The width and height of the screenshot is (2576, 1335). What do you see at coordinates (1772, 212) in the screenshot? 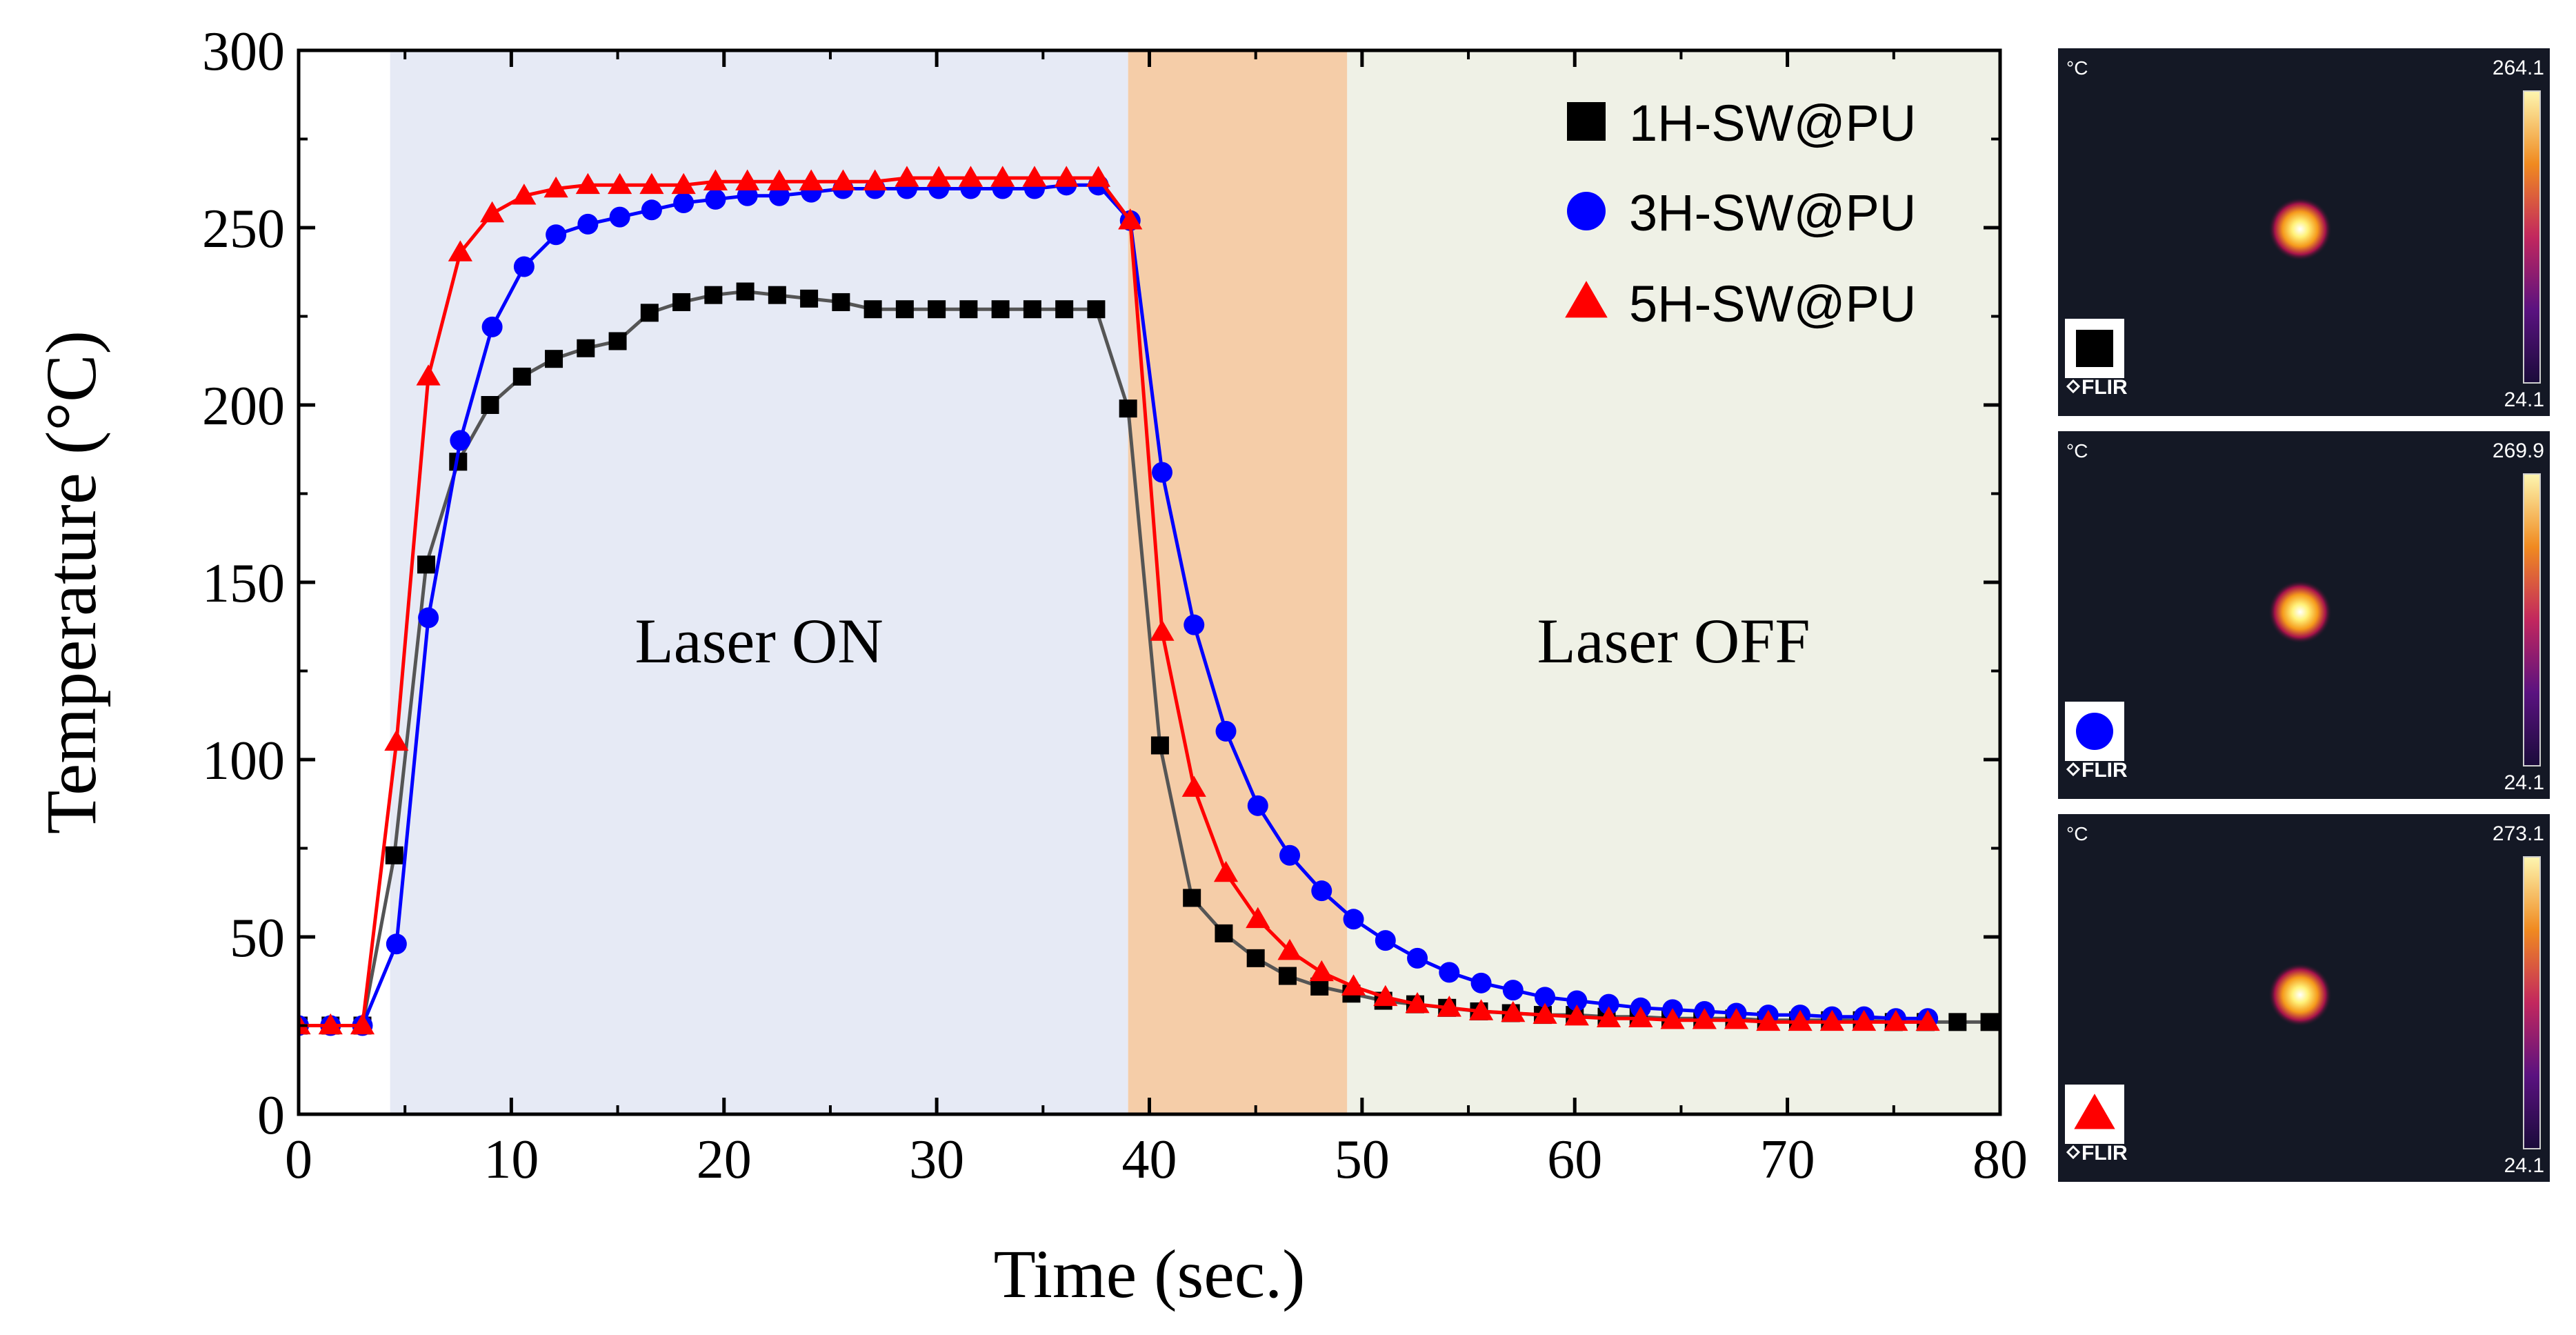
I see `legend-label: 3H-SW@PU` at bounding box center [1772, 212].